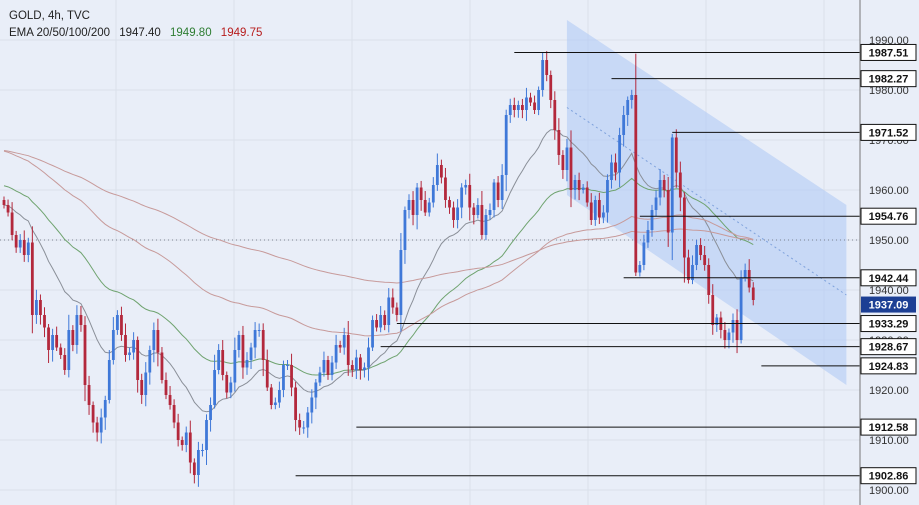 This screenshot has width=919, height=505. Describe the element at coordinates (889, 348) in the screenshot. I see `level-tag-label: 1928.67` at that location.